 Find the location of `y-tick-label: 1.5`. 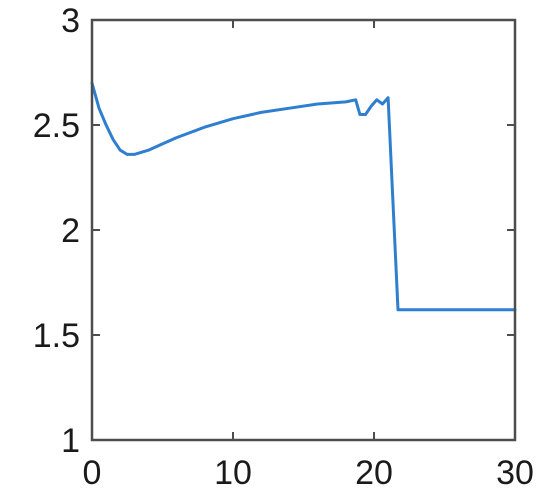

y-tick-label: 1.5 is located at coordinates (56, 336).